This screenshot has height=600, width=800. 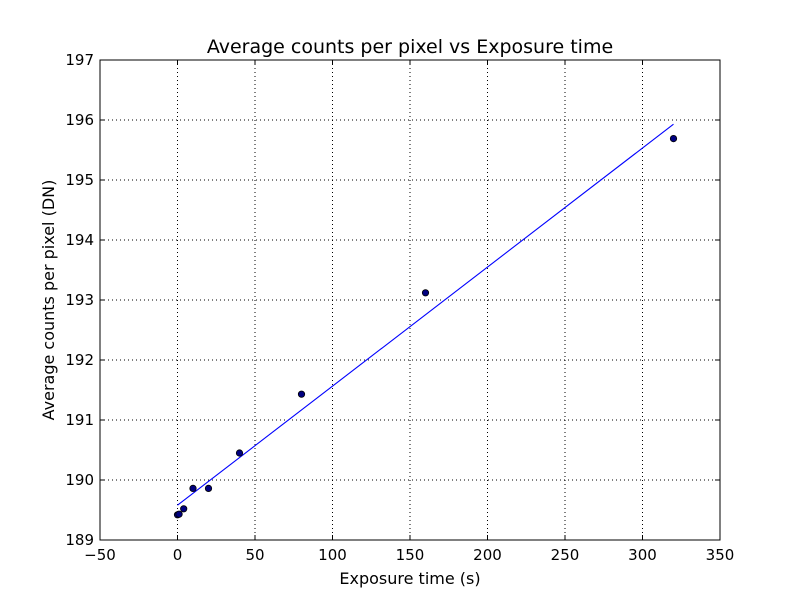 What do you see at coordinates (409, 578) in the screenshot?
I see `x-axis-label: Exposure time (s)` at bounding box center [409, 578].